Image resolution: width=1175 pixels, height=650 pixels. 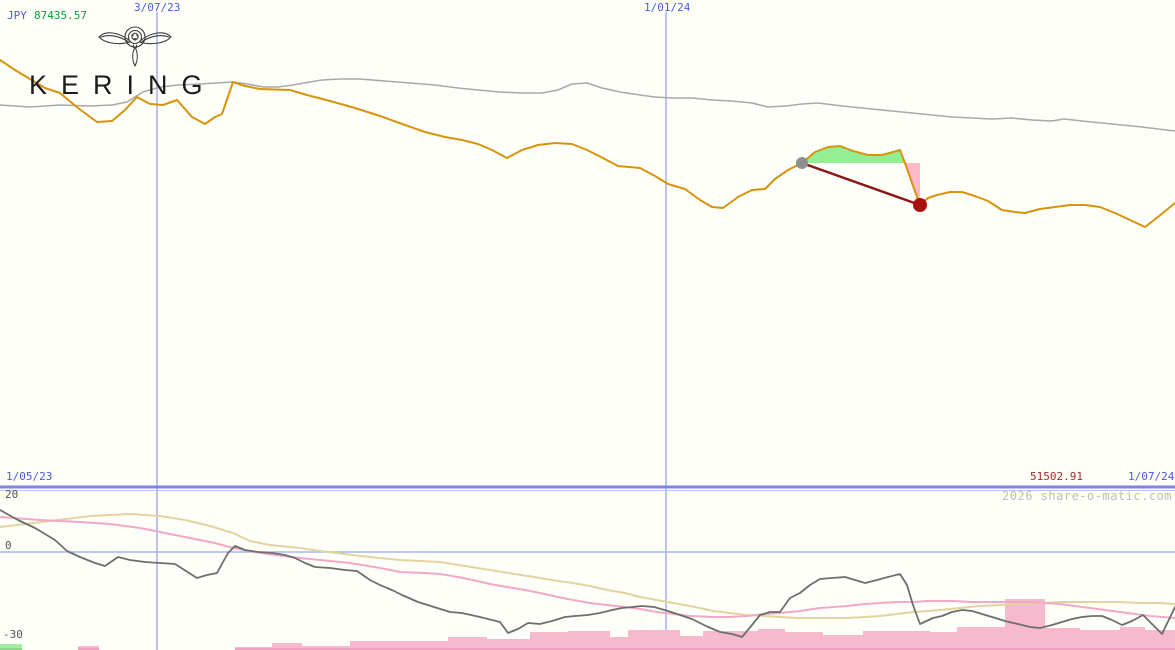 I want to click on brand-wordmark: KERING, so click(x=123, y=85).